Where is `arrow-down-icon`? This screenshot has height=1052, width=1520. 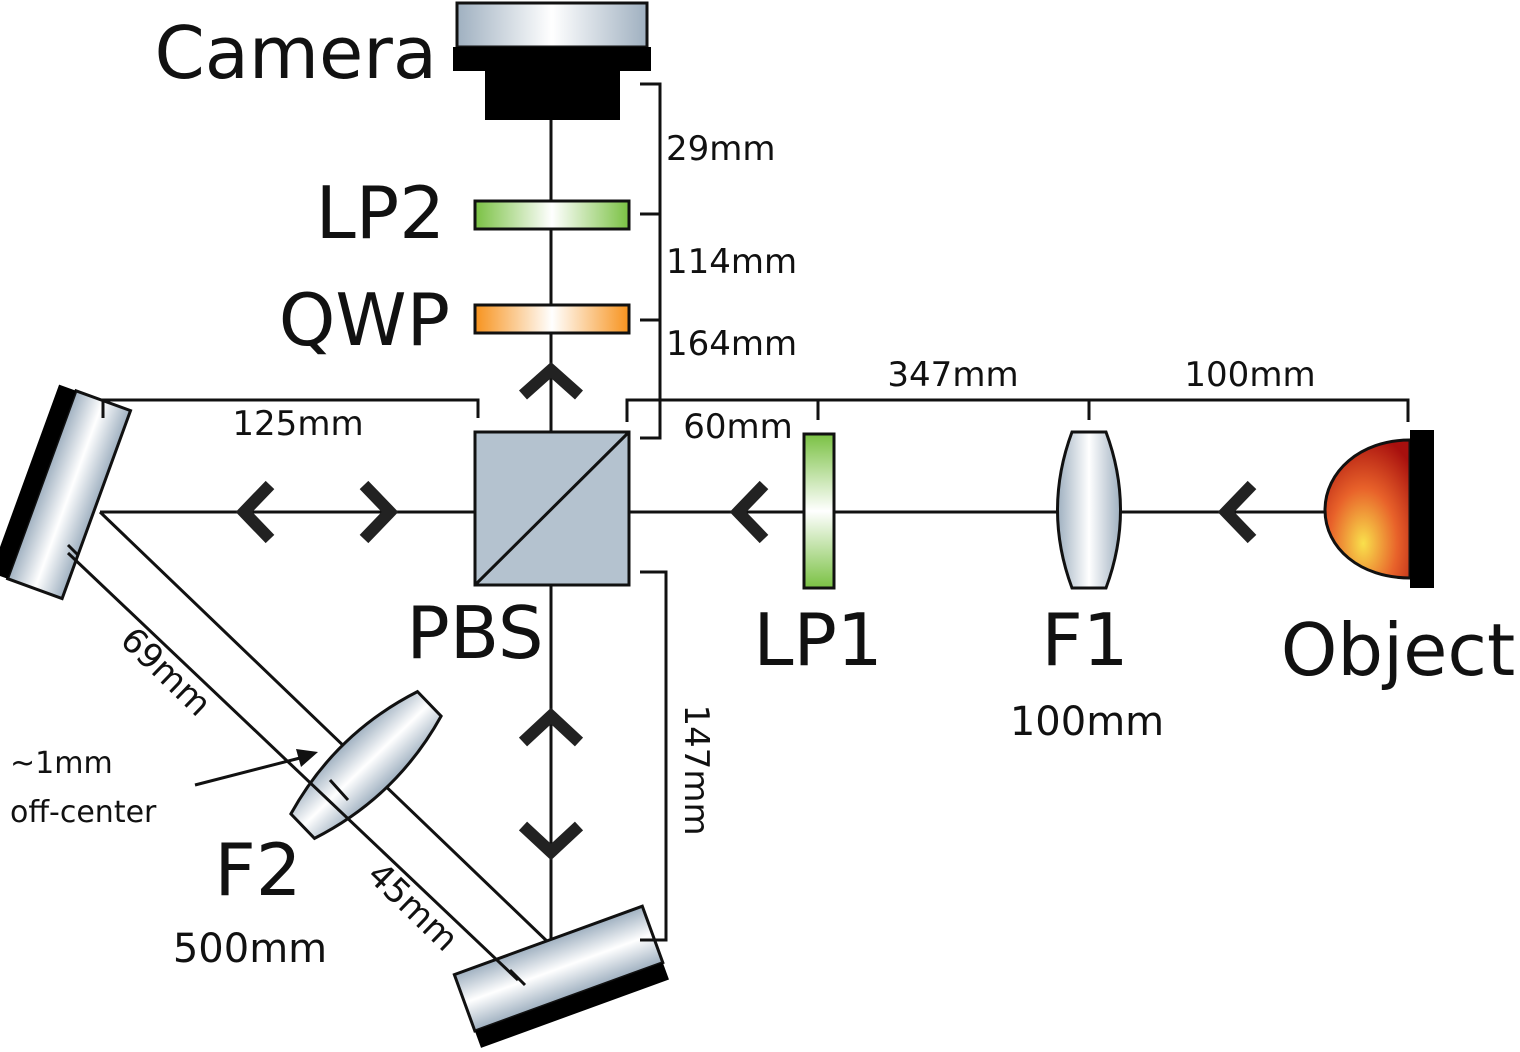 arrow-down-icon is located at coordinates (551, 841).